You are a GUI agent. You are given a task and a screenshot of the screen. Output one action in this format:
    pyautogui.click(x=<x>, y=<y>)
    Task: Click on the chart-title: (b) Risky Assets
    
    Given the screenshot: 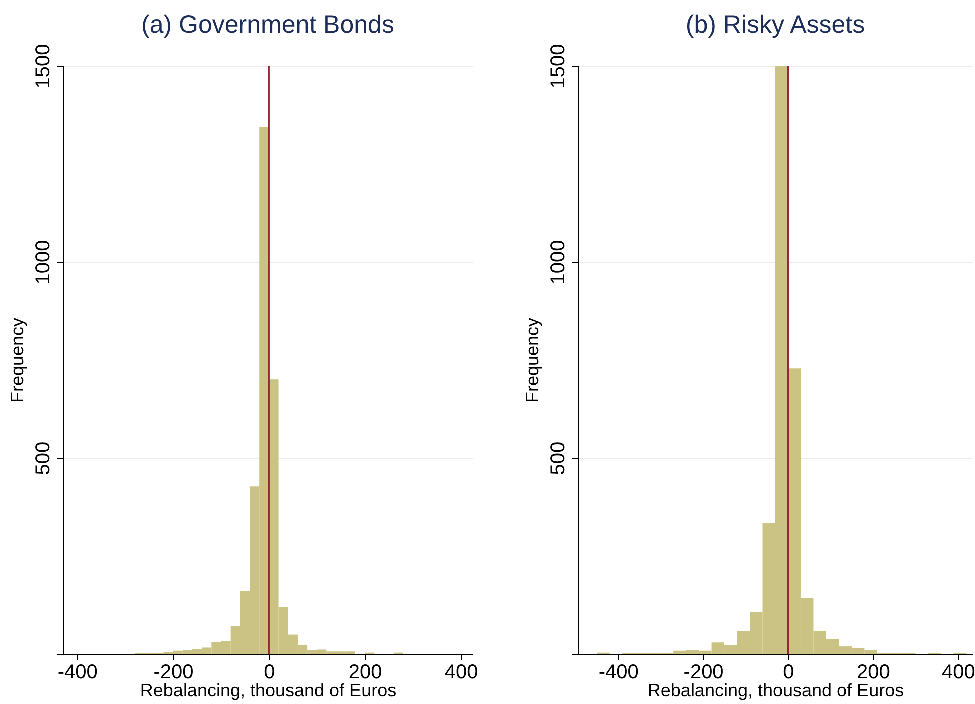 What is the action you would take?
    pyautogui.click(x=776, y=24)
    